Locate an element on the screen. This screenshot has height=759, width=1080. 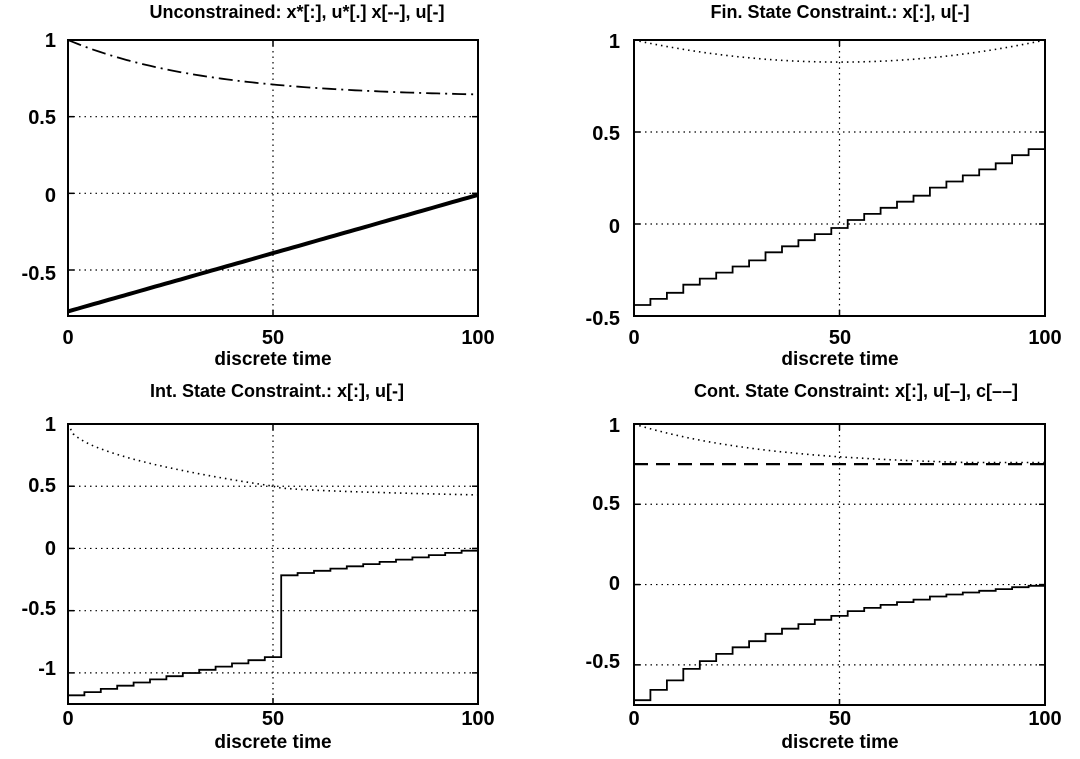
chart-title: Int. State Constraint.: x[:], u[-] is located at coordinates (277, 391).